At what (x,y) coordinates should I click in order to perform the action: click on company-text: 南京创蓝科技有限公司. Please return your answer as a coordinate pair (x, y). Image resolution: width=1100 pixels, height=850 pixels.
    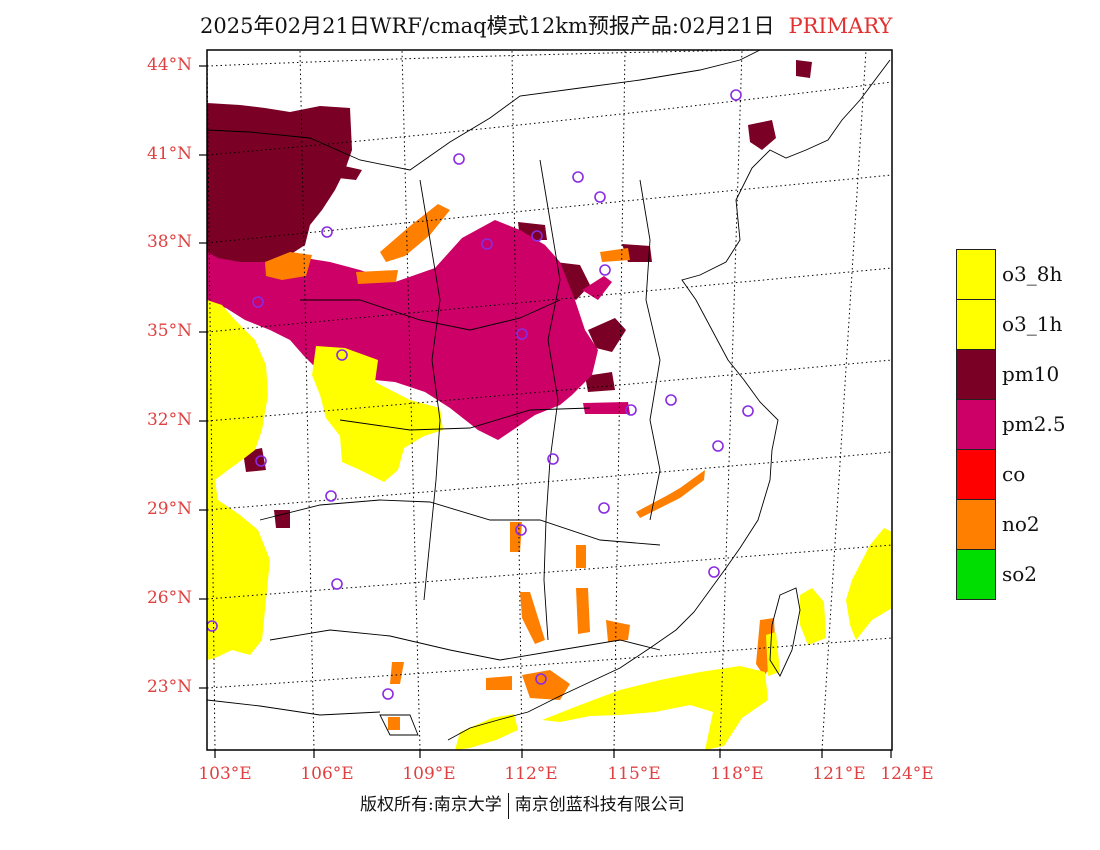
    Looking at the image, I should click on (599, 805).